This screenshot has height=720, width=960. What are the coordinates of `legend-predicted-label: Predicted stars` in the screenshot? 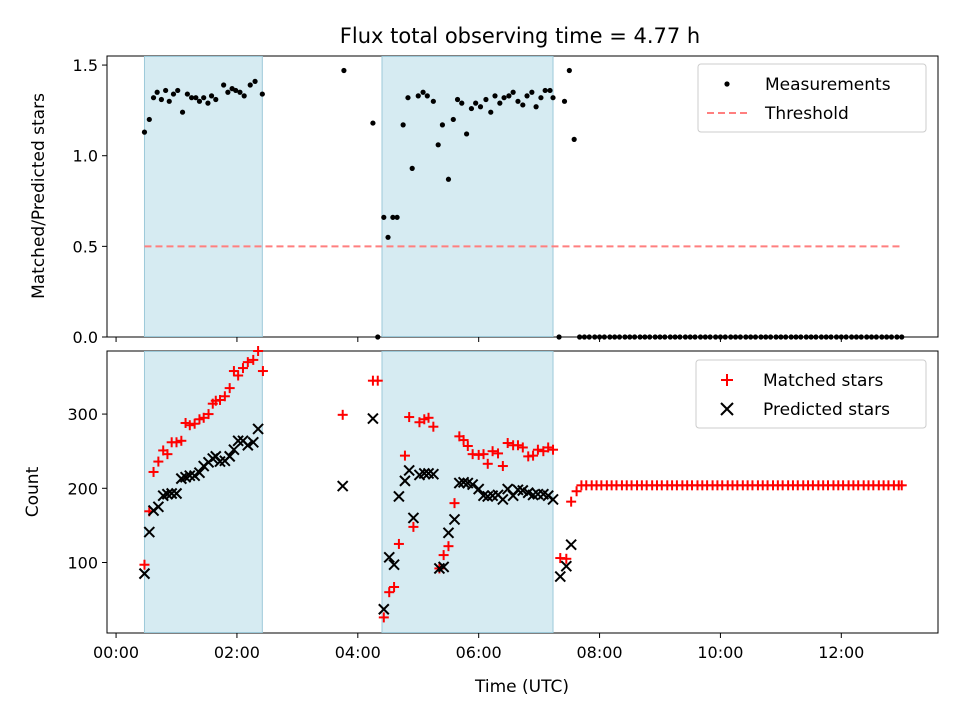 It's located at (826, 410).